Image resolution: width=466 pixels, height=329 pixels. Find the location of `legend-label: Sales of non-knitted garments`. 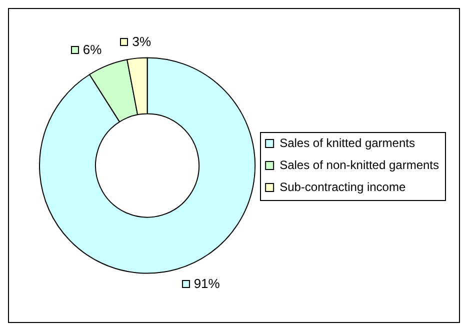

legend-label: Sales of non-knitted garments is located at coordinates (359, 165).